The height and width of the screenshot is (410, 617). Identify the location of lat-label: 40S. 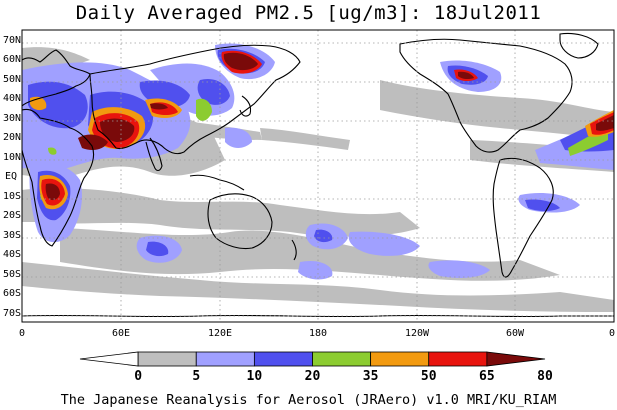
(12, 254).